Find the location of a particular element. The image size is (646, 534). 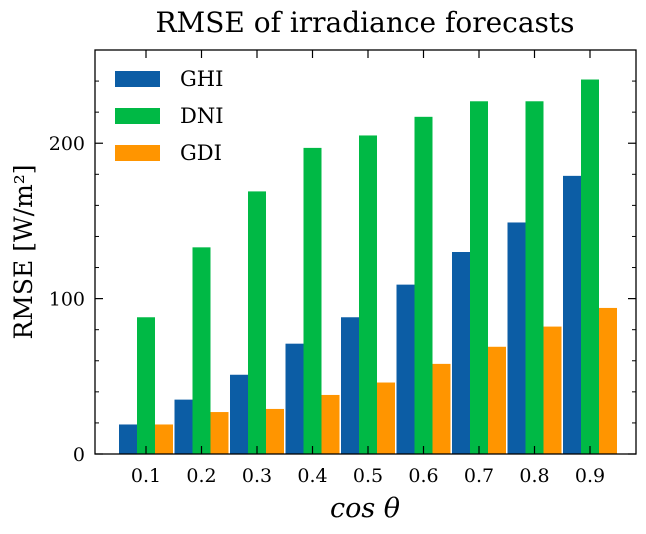

x-tick-label: 0.3 is located at coordinates (257, 476).